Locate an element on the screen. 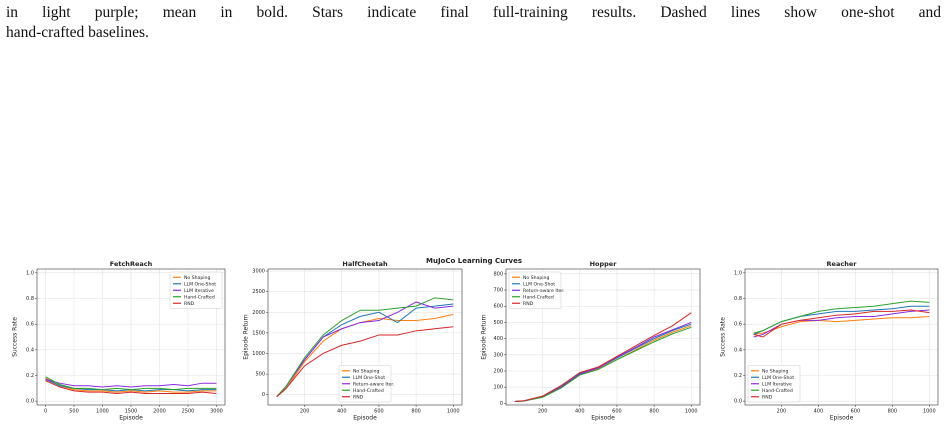 The width and height of the screenshot is (947, 436). x-tick-label: 500 is located at coordinates (74, 412).